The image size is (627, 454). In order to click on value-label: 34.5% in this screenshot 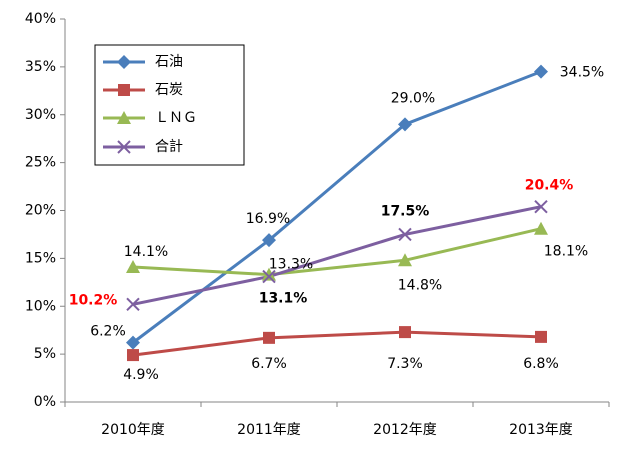, I will do `click(582, 73)`.